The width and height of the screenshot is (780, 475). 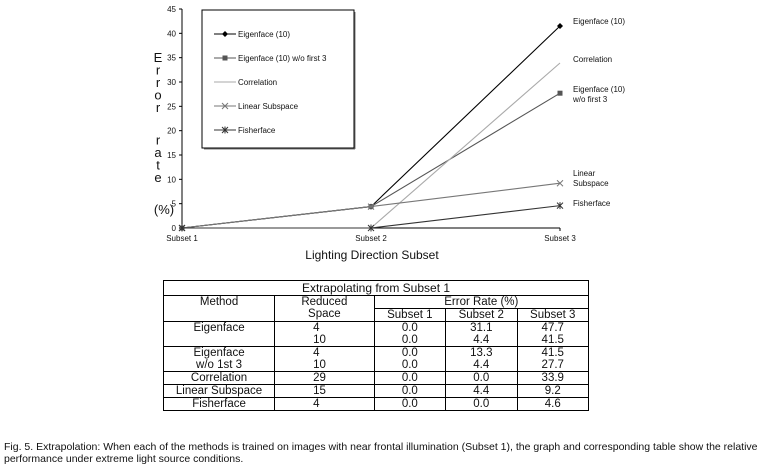 I want to click on legend-entry: Fisherface, so click(x=257, y=130).